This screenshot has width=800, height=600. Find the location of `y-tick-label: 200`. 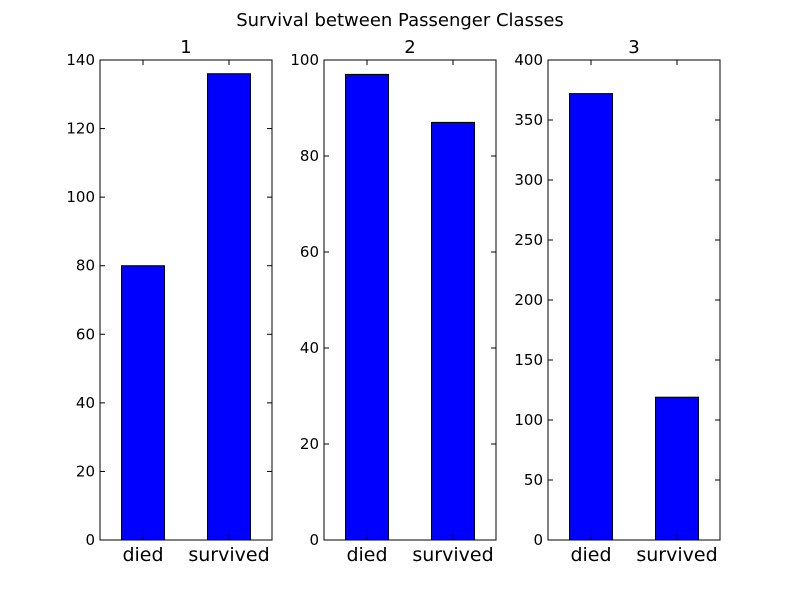

y-tick-label: 200 is located at coordinates (528, 300).